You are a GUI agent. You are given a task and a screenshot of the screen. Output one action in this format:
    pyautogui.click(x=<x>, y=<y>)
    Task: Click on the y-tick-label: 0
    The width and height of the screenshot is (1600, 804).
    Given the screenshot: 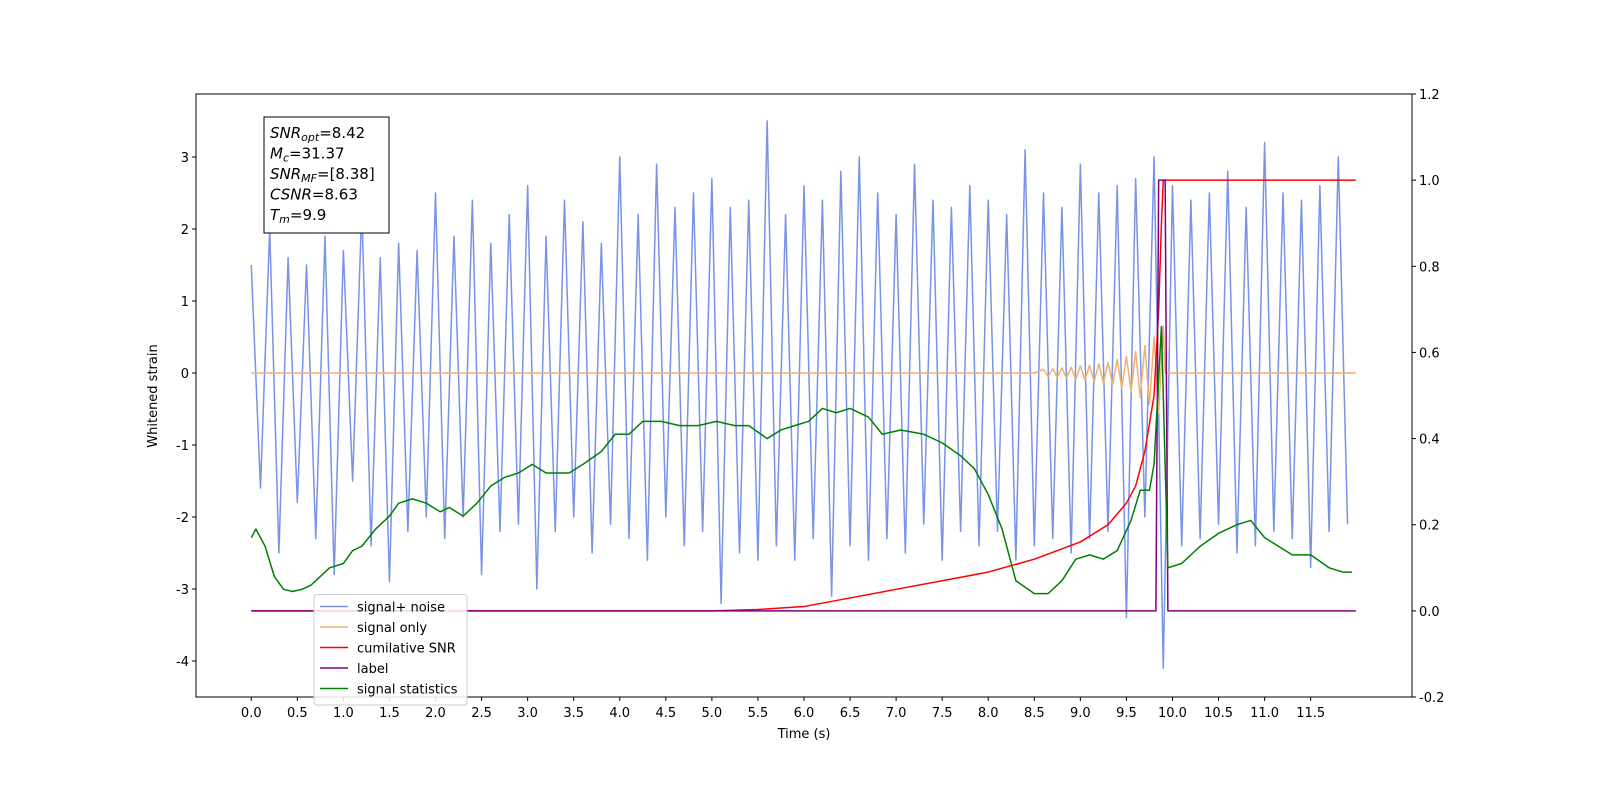 What is the action you would take?
    pyautogui.click(x=185, y=374)
    